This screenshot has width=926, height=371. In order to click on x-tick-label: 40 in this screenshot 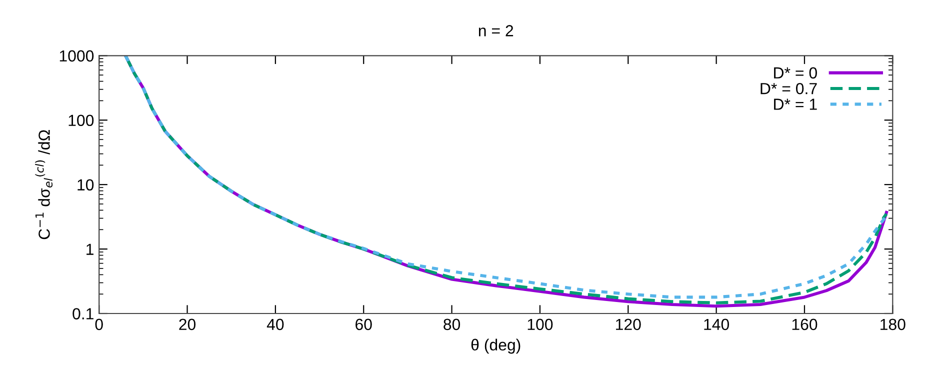, I will do `click(275, 324)`.